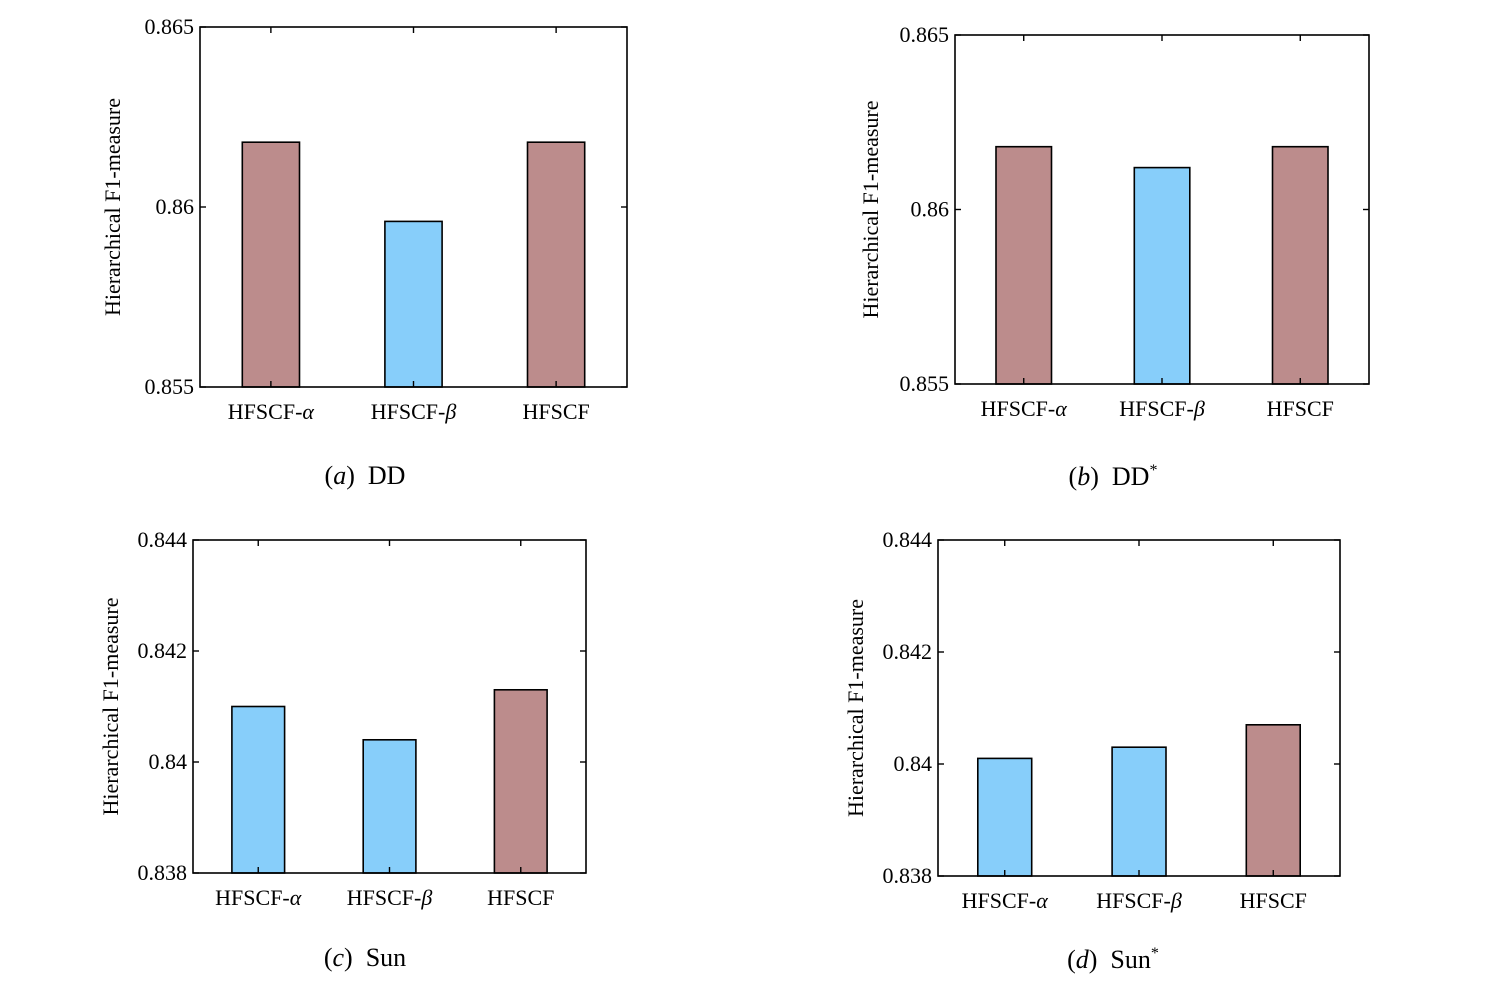 Image resolution: width=1499 pixels, height=1007 pixels. I want to click on panel-caption: (b) DD*, so click(1113, 476).